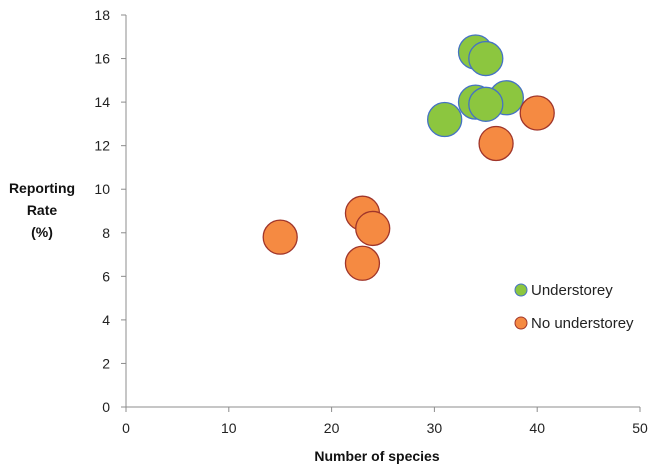  Describe the element at coordinates (106, 363) in the screenshot. I see `y-tick-label: 2` at that location.